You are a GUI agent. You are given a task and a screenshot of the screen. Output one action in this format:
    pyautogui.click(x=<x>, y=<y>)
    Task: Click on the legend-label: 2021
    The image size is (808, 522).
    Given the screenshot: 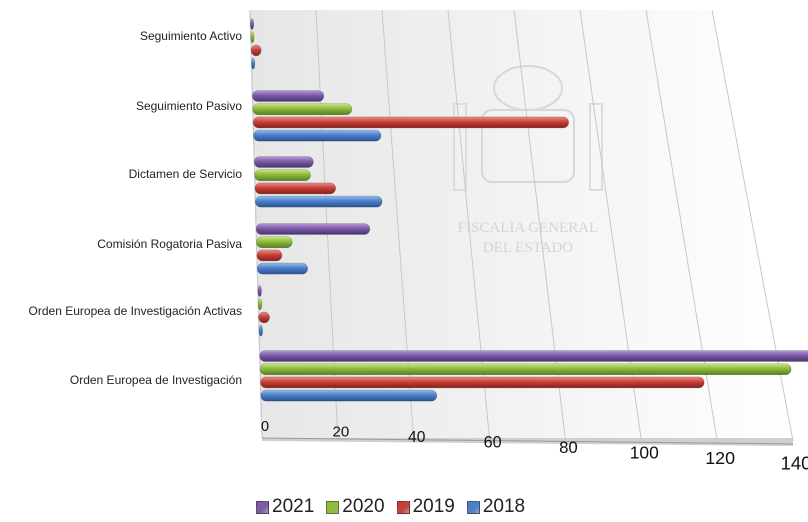 What is the action you would take?
    pyautogui.click(x=293, y=506)
    